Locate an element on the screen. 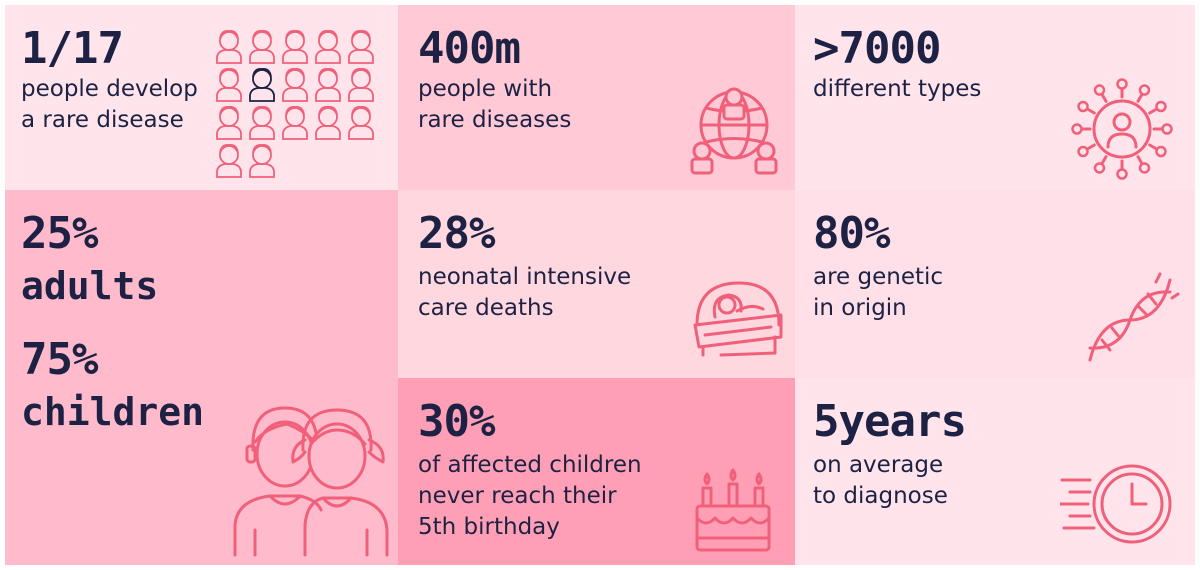 The width and height of the screenshot is (1200, 570). stat-card-diagnosis: 5years on average to diagnose is located at coordinates (995, 471).